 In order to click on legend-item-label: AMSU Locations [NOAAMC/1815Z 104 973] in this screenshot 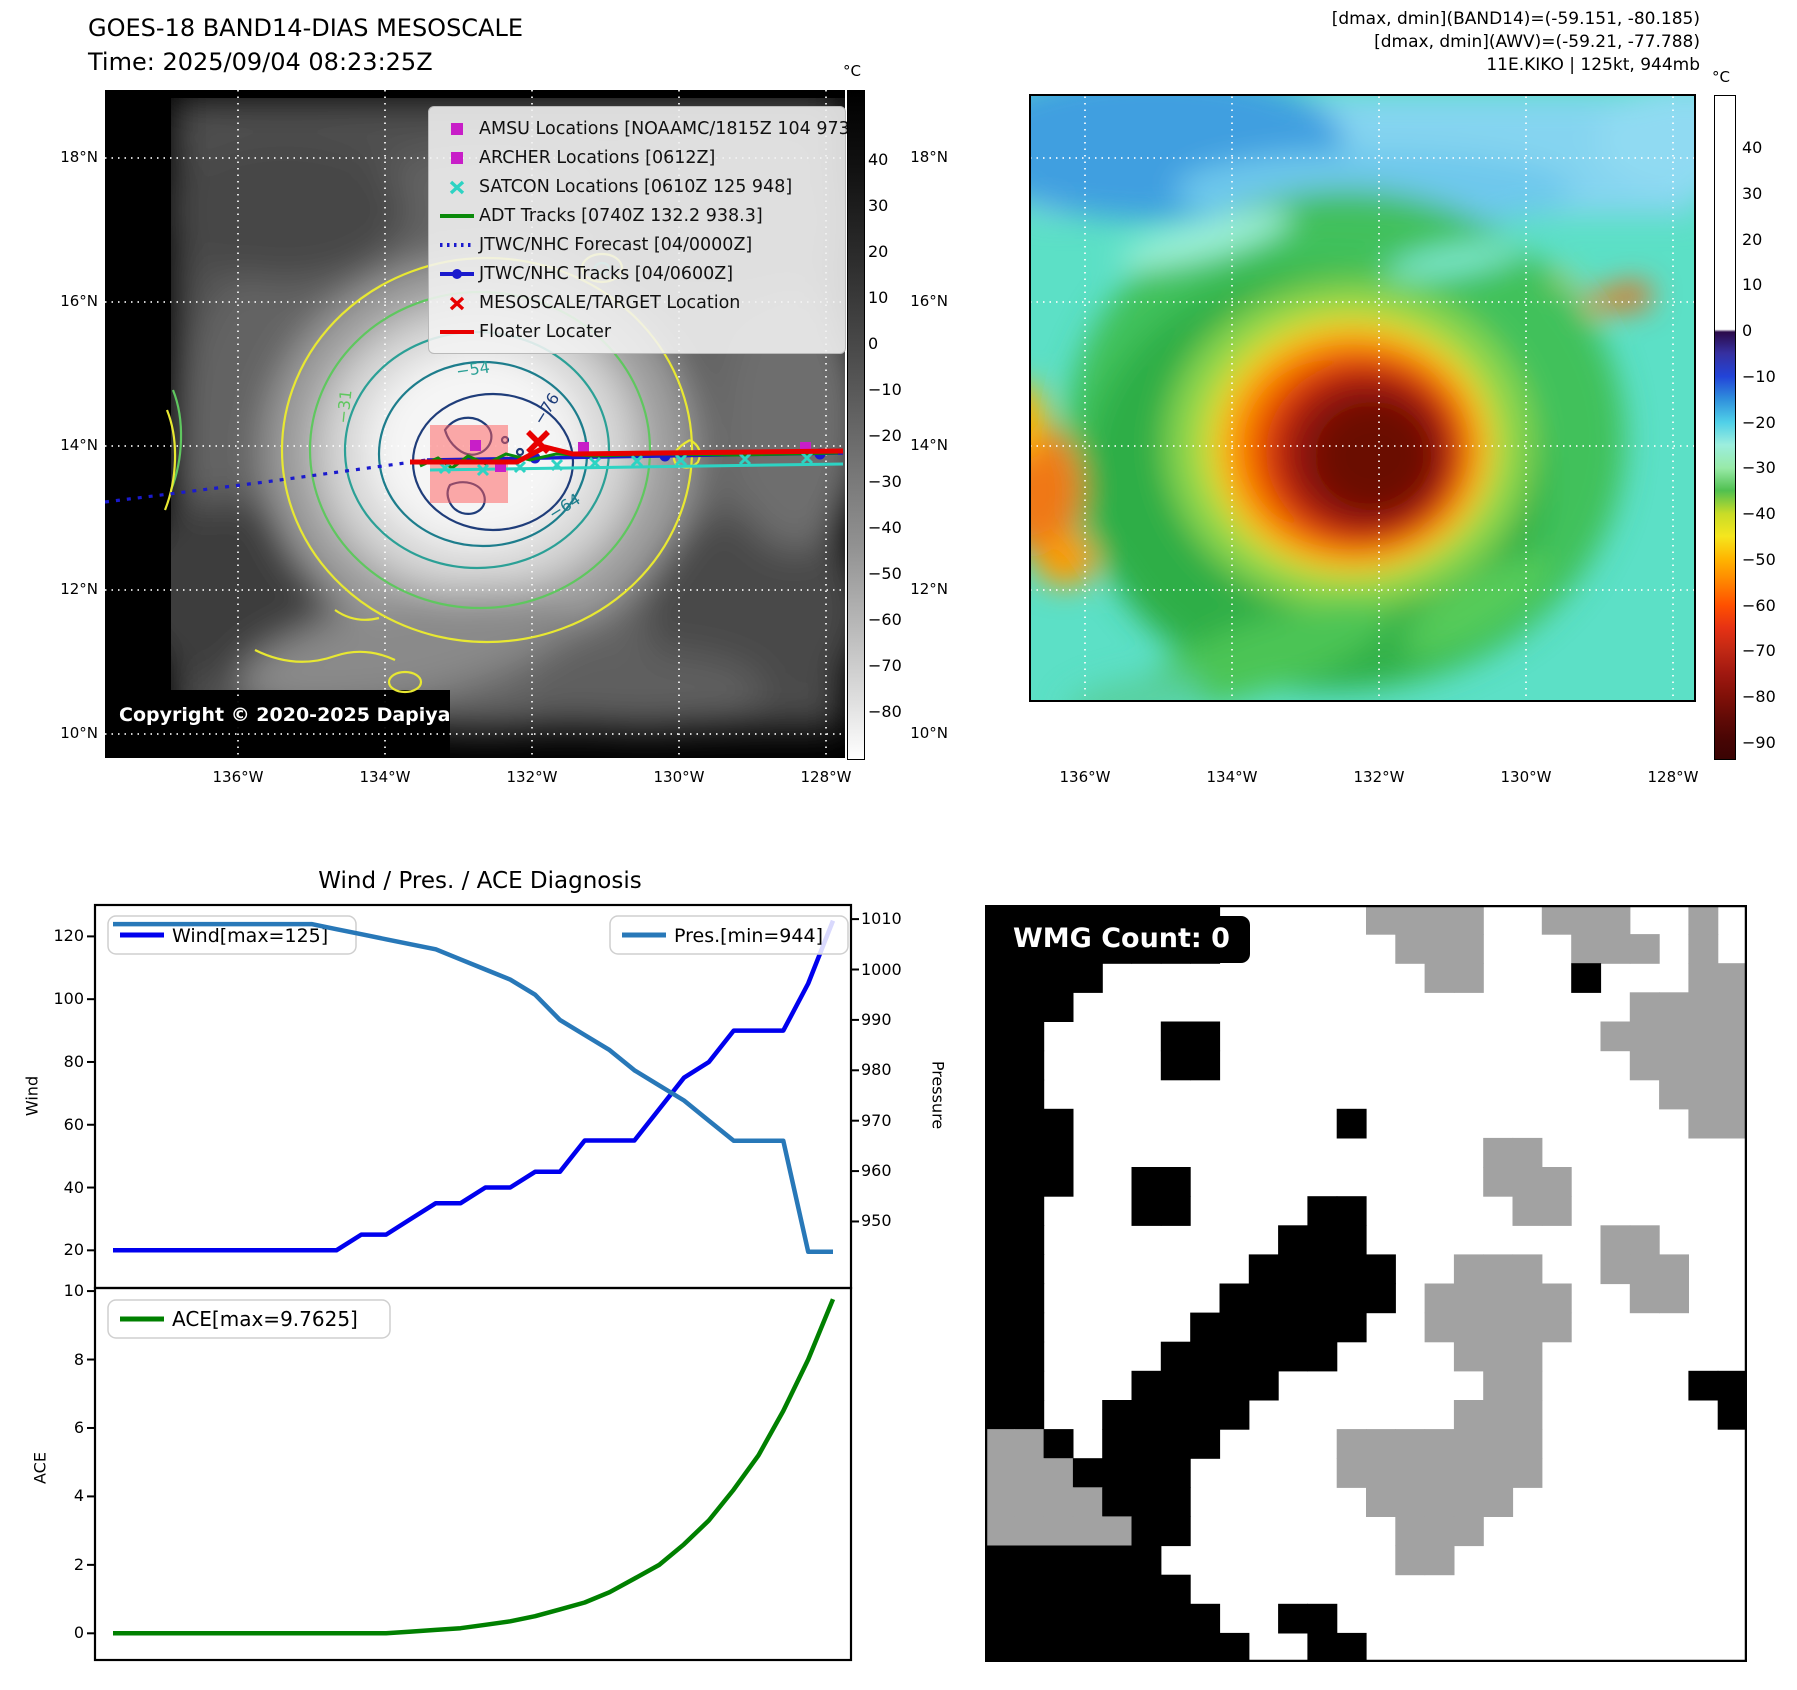, I will do `click(668, 128)`.